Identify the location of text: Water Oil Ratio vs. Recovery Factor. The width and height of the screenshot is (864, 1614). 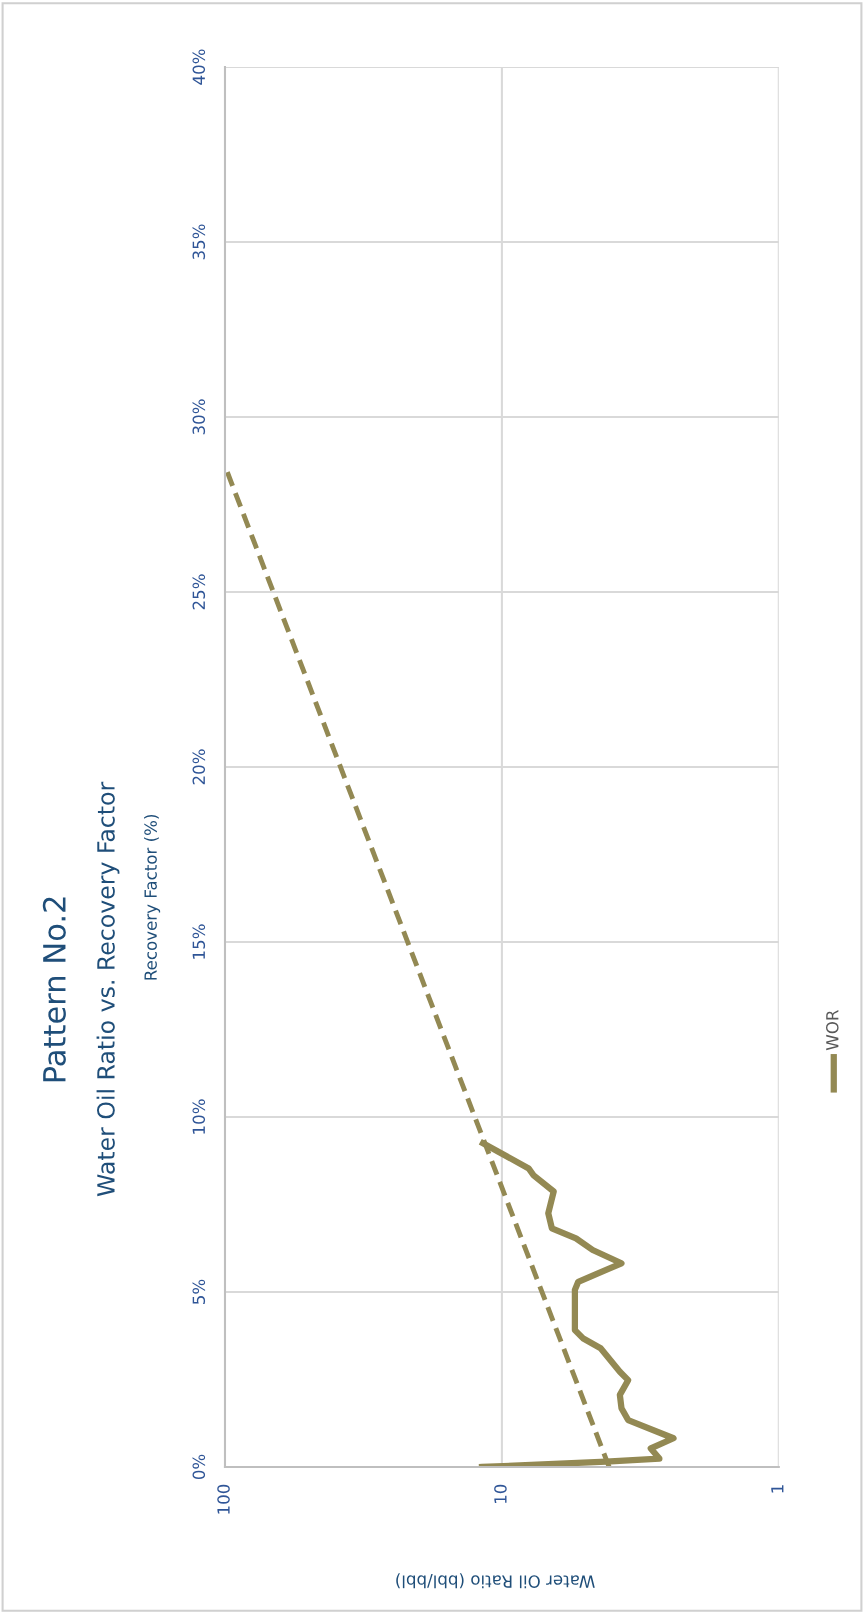
(108, 989).